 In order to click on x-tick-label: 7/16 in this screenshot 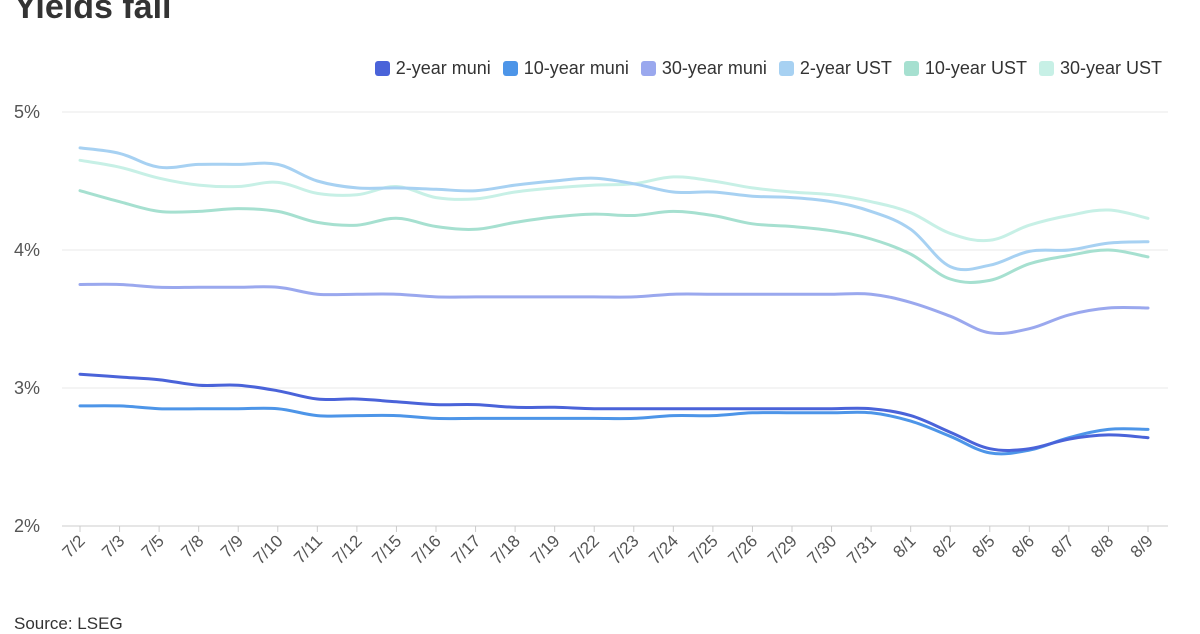, I will do `click(426, 549)`.